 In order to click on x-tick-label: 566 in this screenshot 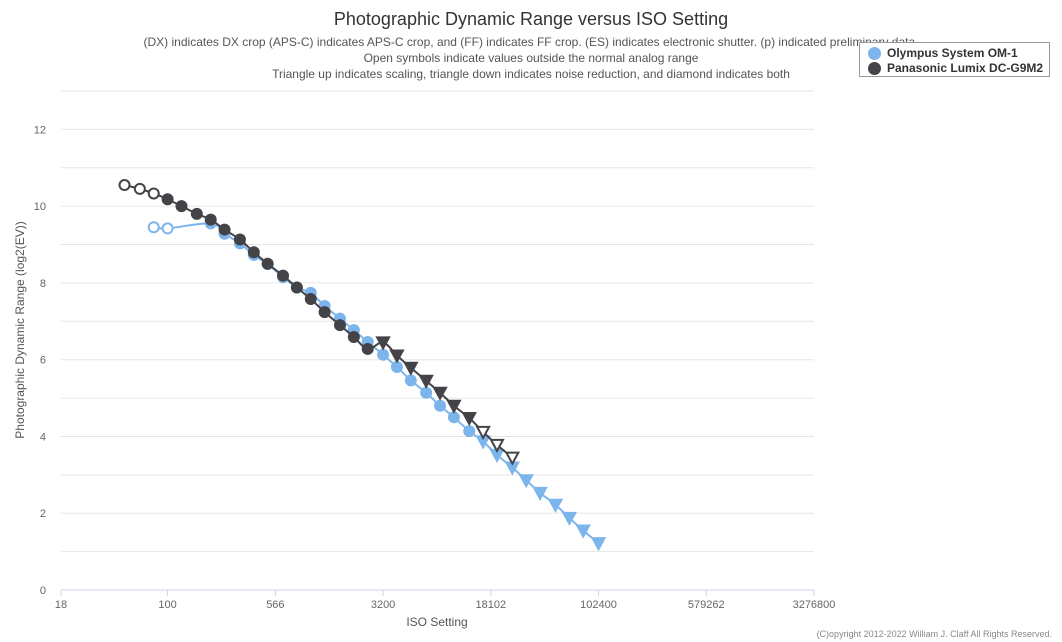, I will do `click(275, 605)`.